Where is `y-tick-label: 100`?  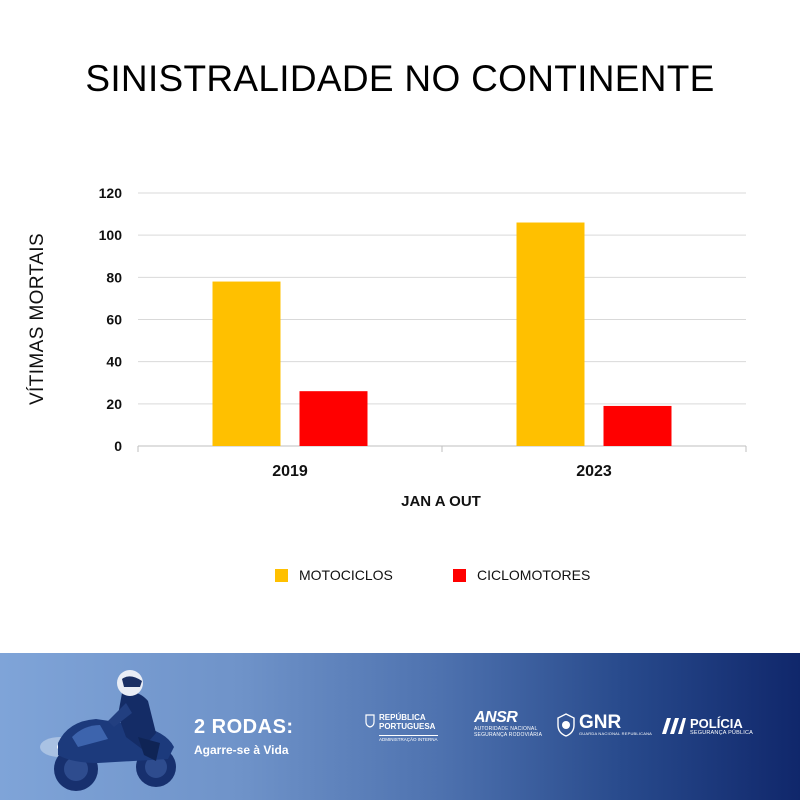 y-tick-label: 100 is located at coordinates (111, 235).